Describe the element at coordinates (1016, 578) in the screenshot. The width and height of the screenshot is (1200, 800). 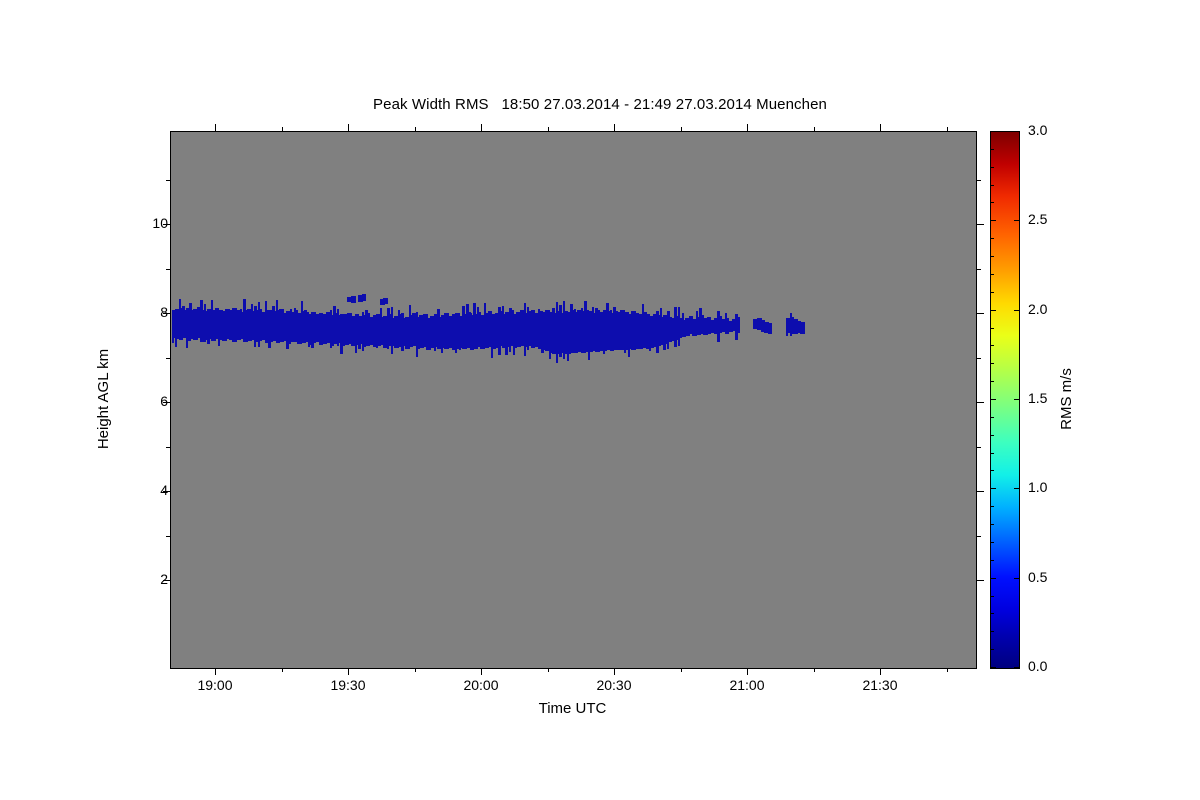
I see `colorbar-tick-right` at that location.